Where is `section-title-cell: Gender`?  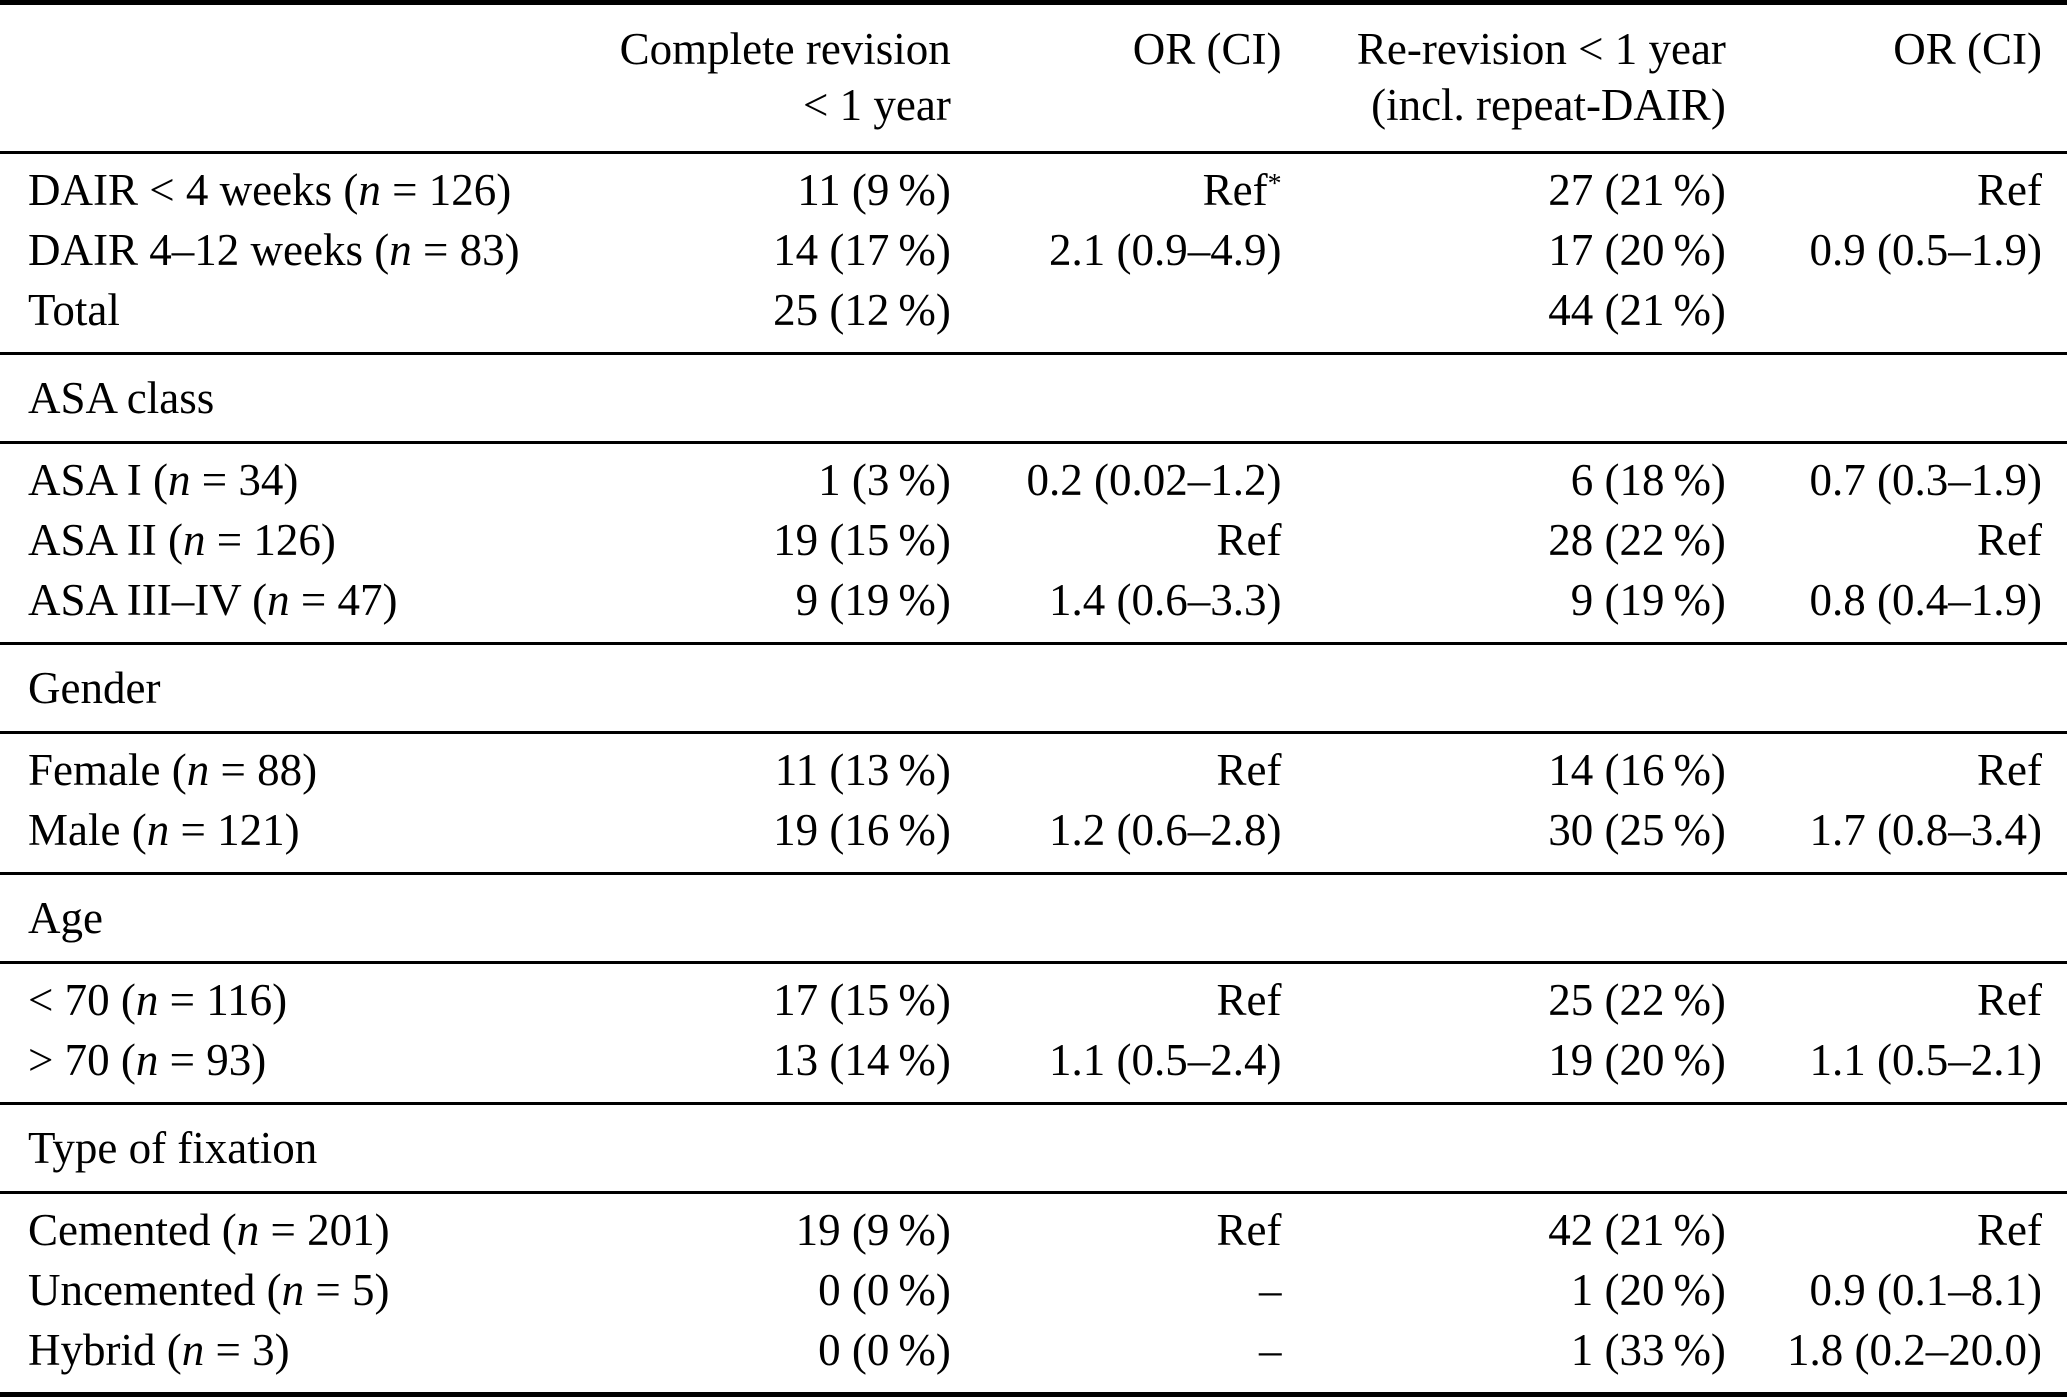
section-title-cell: Gender is located at coordinates (1033, 688).